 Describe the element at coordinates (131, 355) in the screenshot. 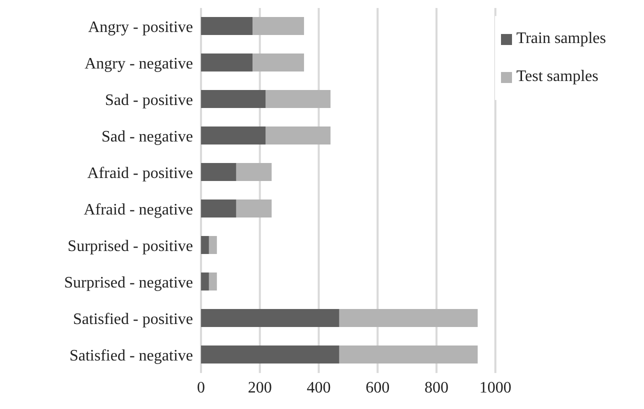

I see `y-tick-label: Satisfied - negative` at that location.